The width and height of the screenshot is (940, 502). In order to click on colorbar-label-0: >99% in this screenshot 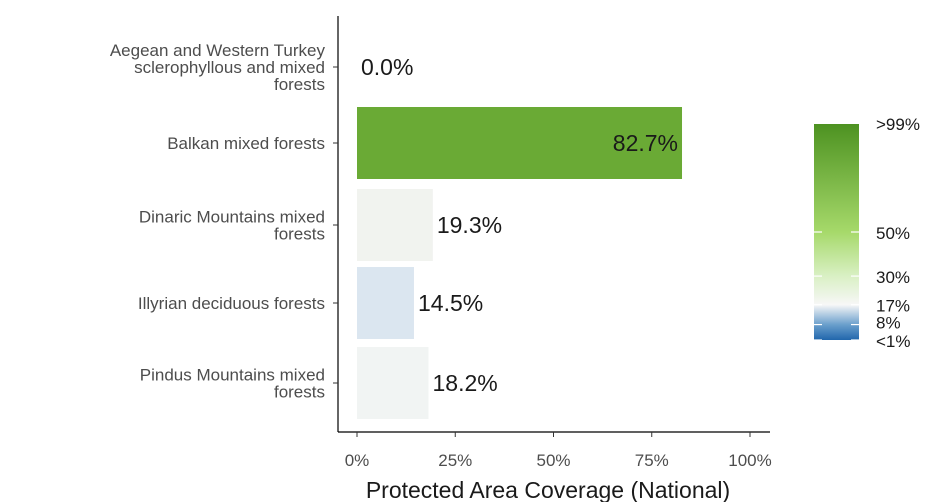, I will do `click(898, 124)`.